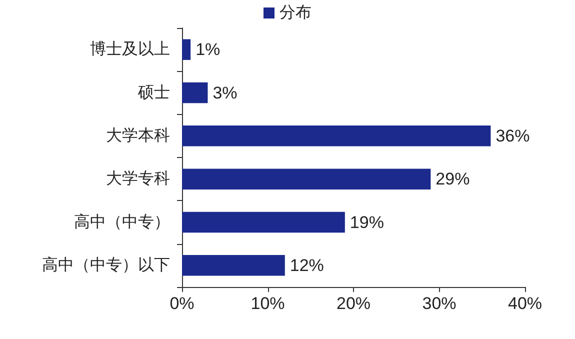 The image size is (575, 339). What do you see at coordinates (106, 265) in the screenshot?
I see `y-tick-label: 高中（中专）以下` at bounding box center [106, 265].